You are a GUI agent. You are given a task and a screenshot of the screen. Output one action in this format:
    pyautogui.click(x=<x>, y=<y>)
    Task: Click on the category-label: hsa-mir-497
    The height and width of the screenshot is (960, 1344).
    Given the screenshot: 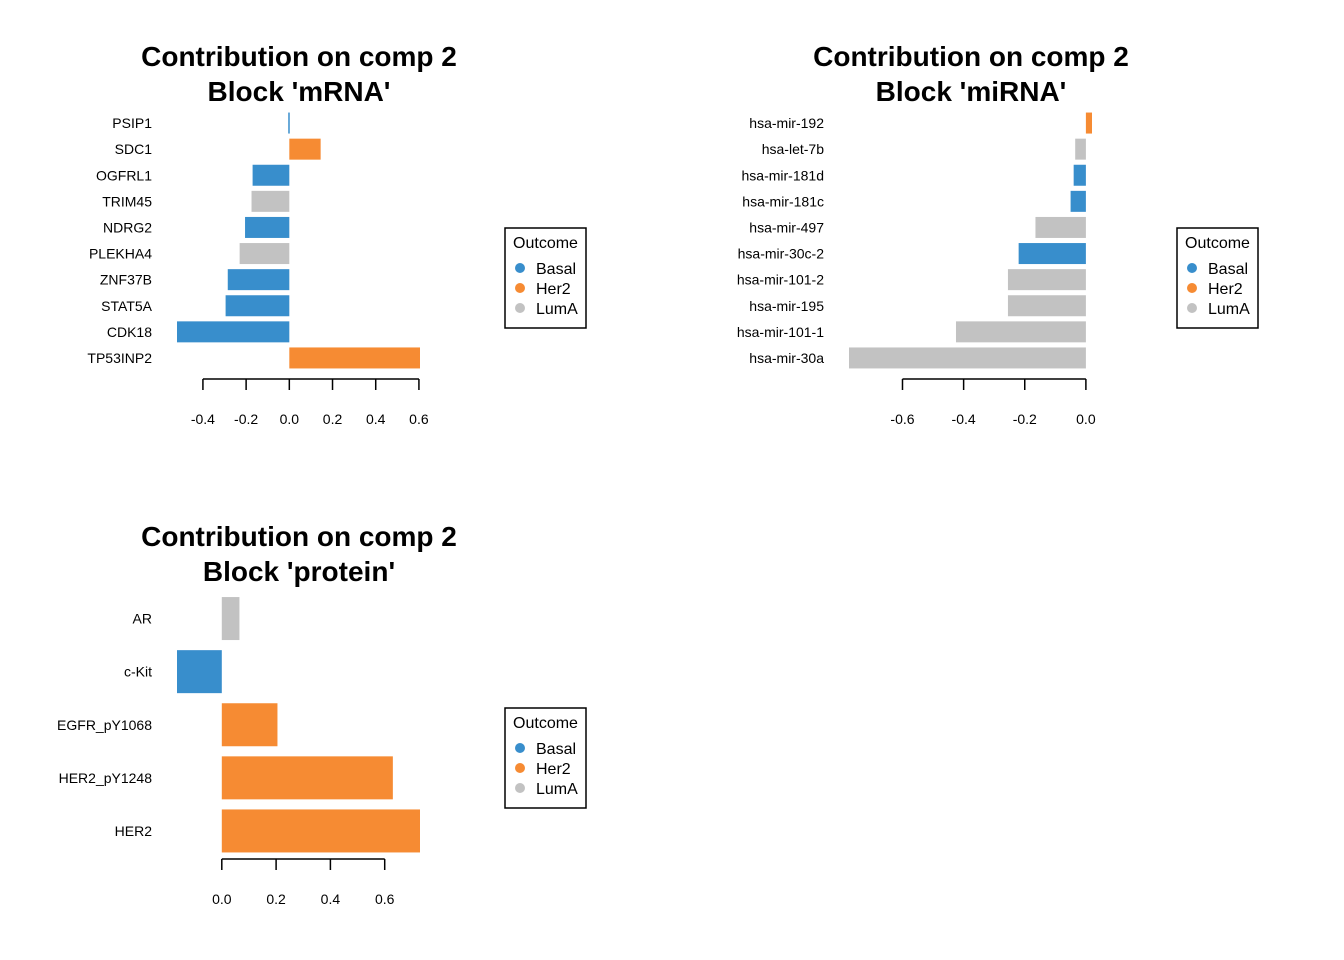 What is the action you would take?
    pyautogui.click(x=786, y=227)
    